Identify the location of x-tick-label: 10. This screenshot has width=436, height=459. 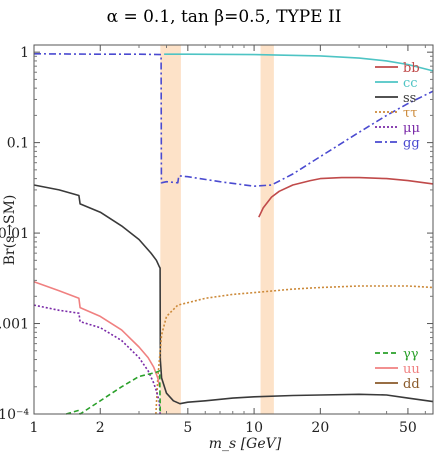
(254, 428).